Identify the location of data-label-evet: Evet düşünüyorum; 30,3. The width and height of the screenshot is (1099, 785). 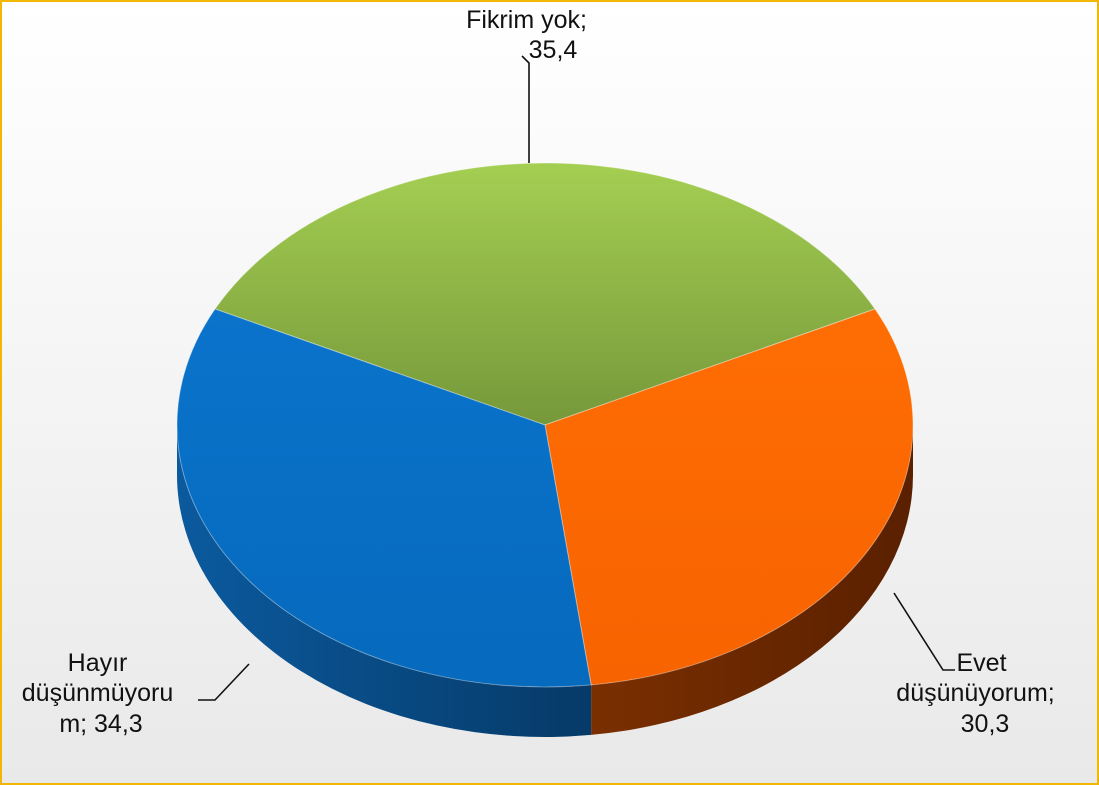
(978, 693).